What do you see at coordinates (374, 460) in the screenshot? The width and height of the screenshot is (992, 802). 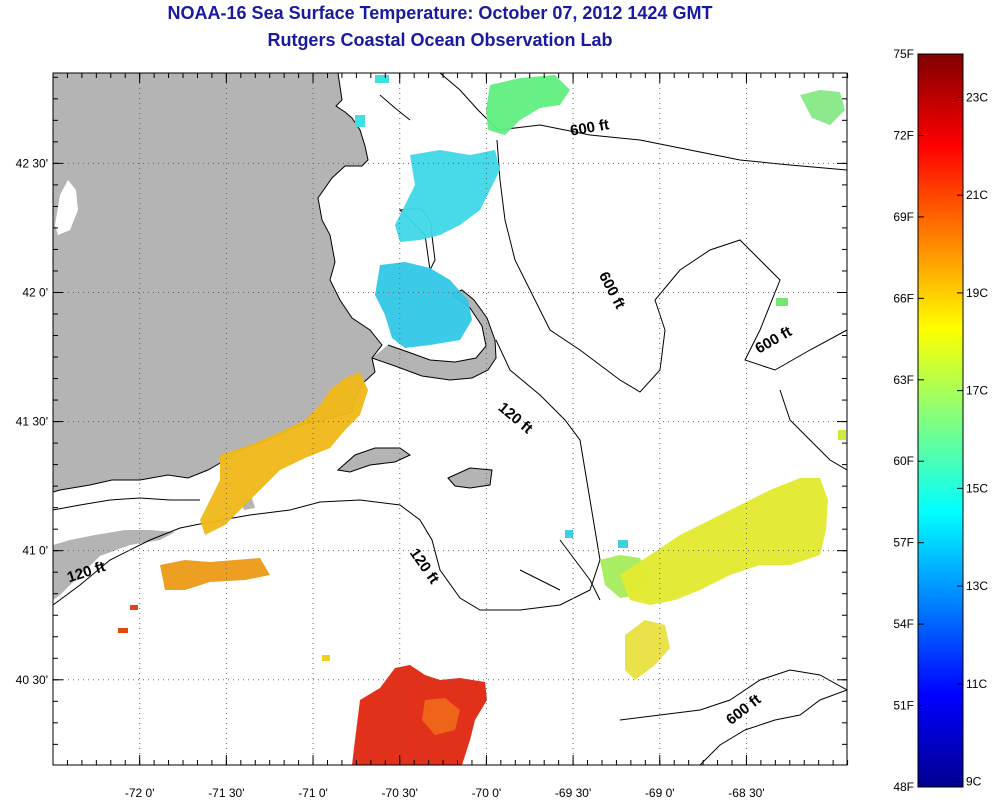 I see `land-marthas-vineyard` at bounding box center [374, 460].